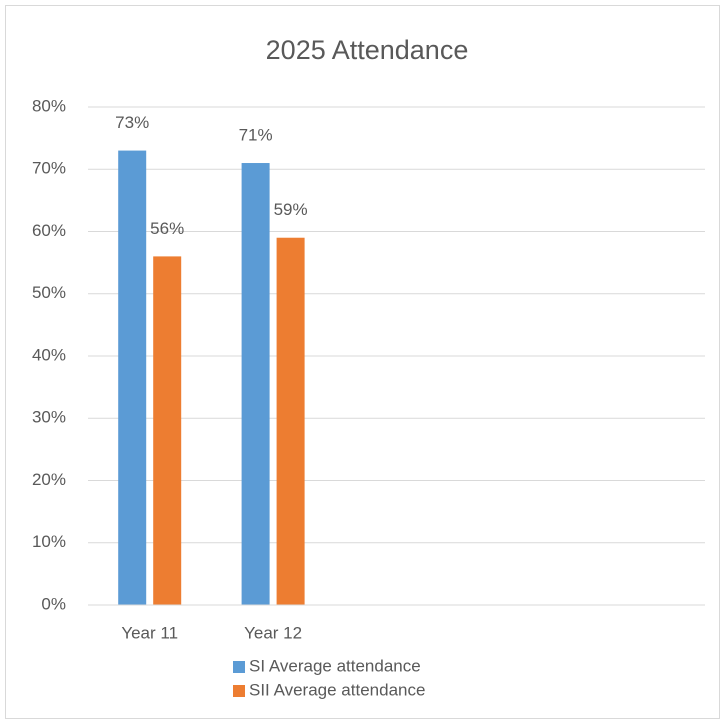 The width and height of the screenshot is (725, 724). Describe the element at coordinates (335, 665) in the screenshot. I see `legend-label: SI Average attendance` at that location.